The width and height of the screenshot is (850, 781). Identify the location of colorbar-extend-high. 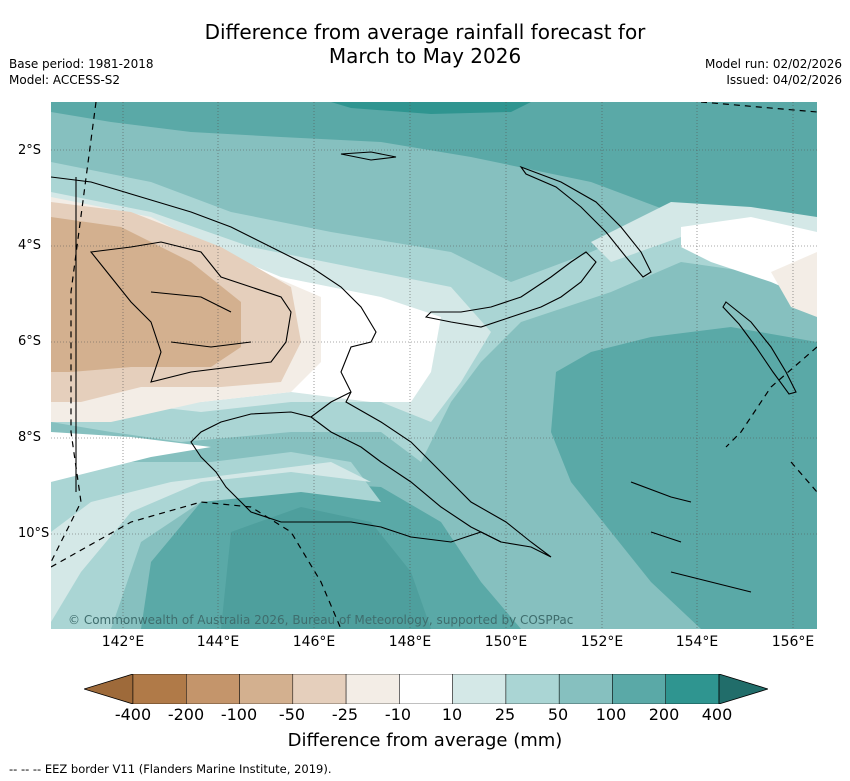
(743, 689).